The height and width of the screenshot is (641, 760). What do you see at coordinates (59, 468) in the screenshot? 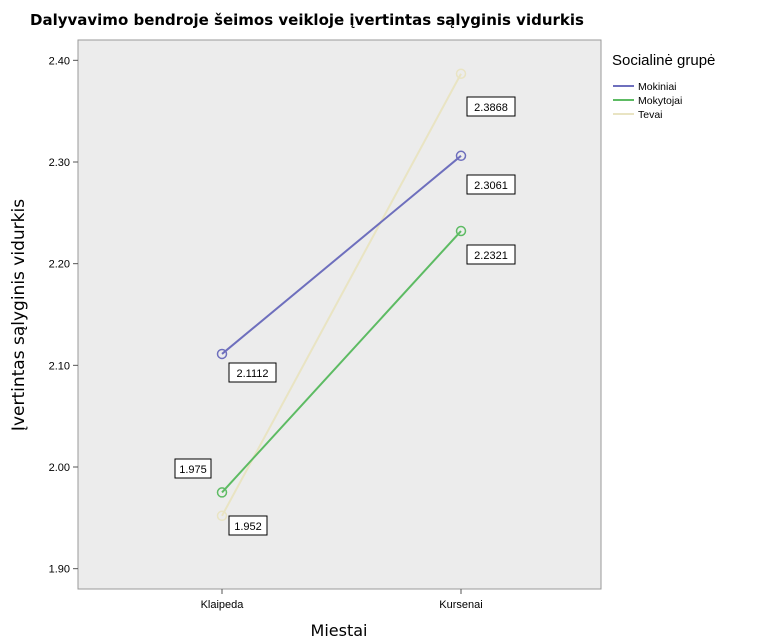
I see `y-tick-label: 2.00` at bounding box center [59, 468].